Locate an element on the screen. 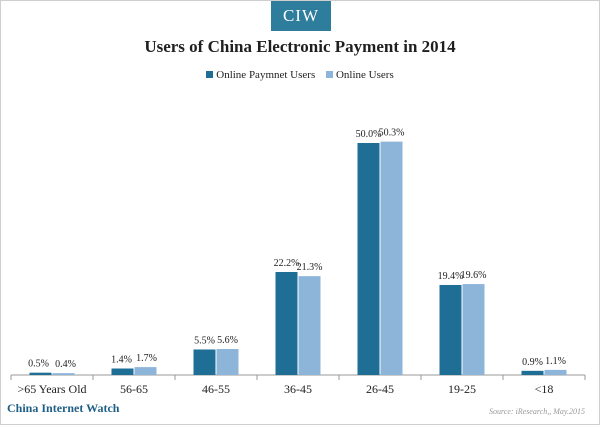 The image size is (600, 425). x-tick-label: <18 is located at coordinates (544, 389).